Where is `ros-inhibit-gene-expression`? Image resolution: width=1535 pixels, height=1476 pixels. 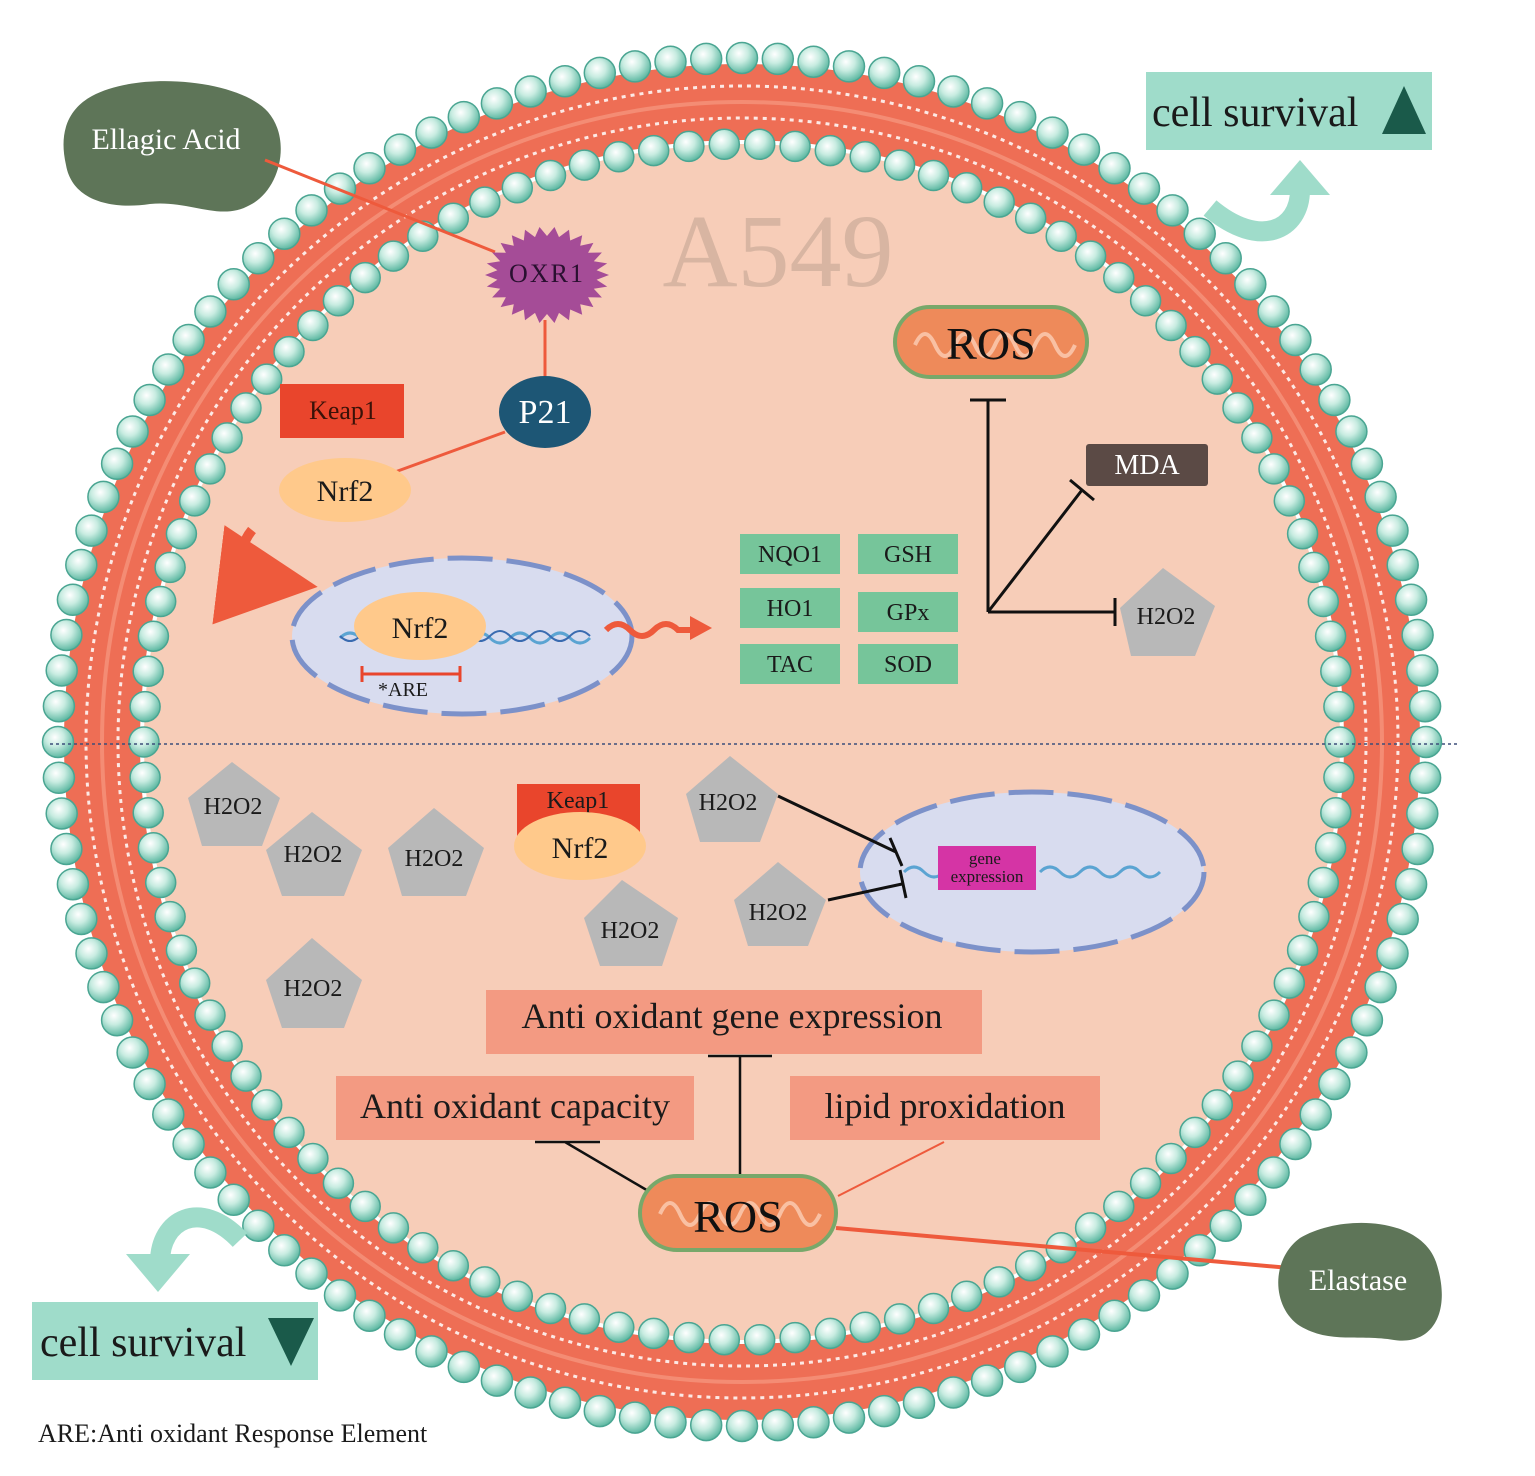
ros-inhibit-gene-expression is located at coordinates (740, 1116).